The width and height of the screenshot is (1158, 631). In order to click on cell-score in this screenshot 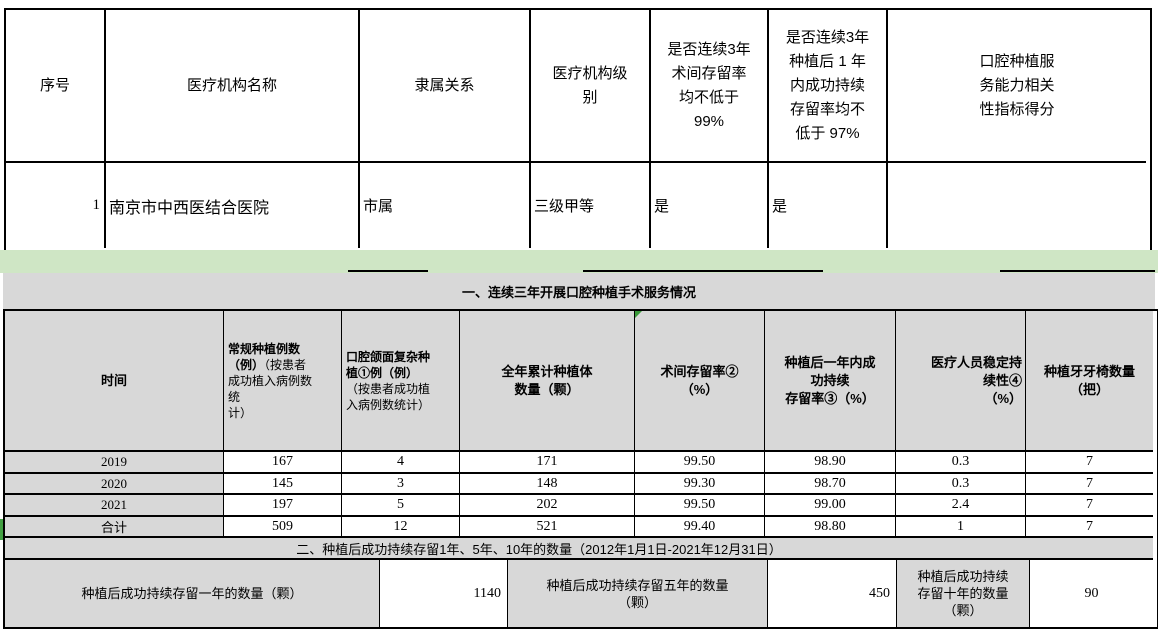, I will do `click(1017, 205)`.